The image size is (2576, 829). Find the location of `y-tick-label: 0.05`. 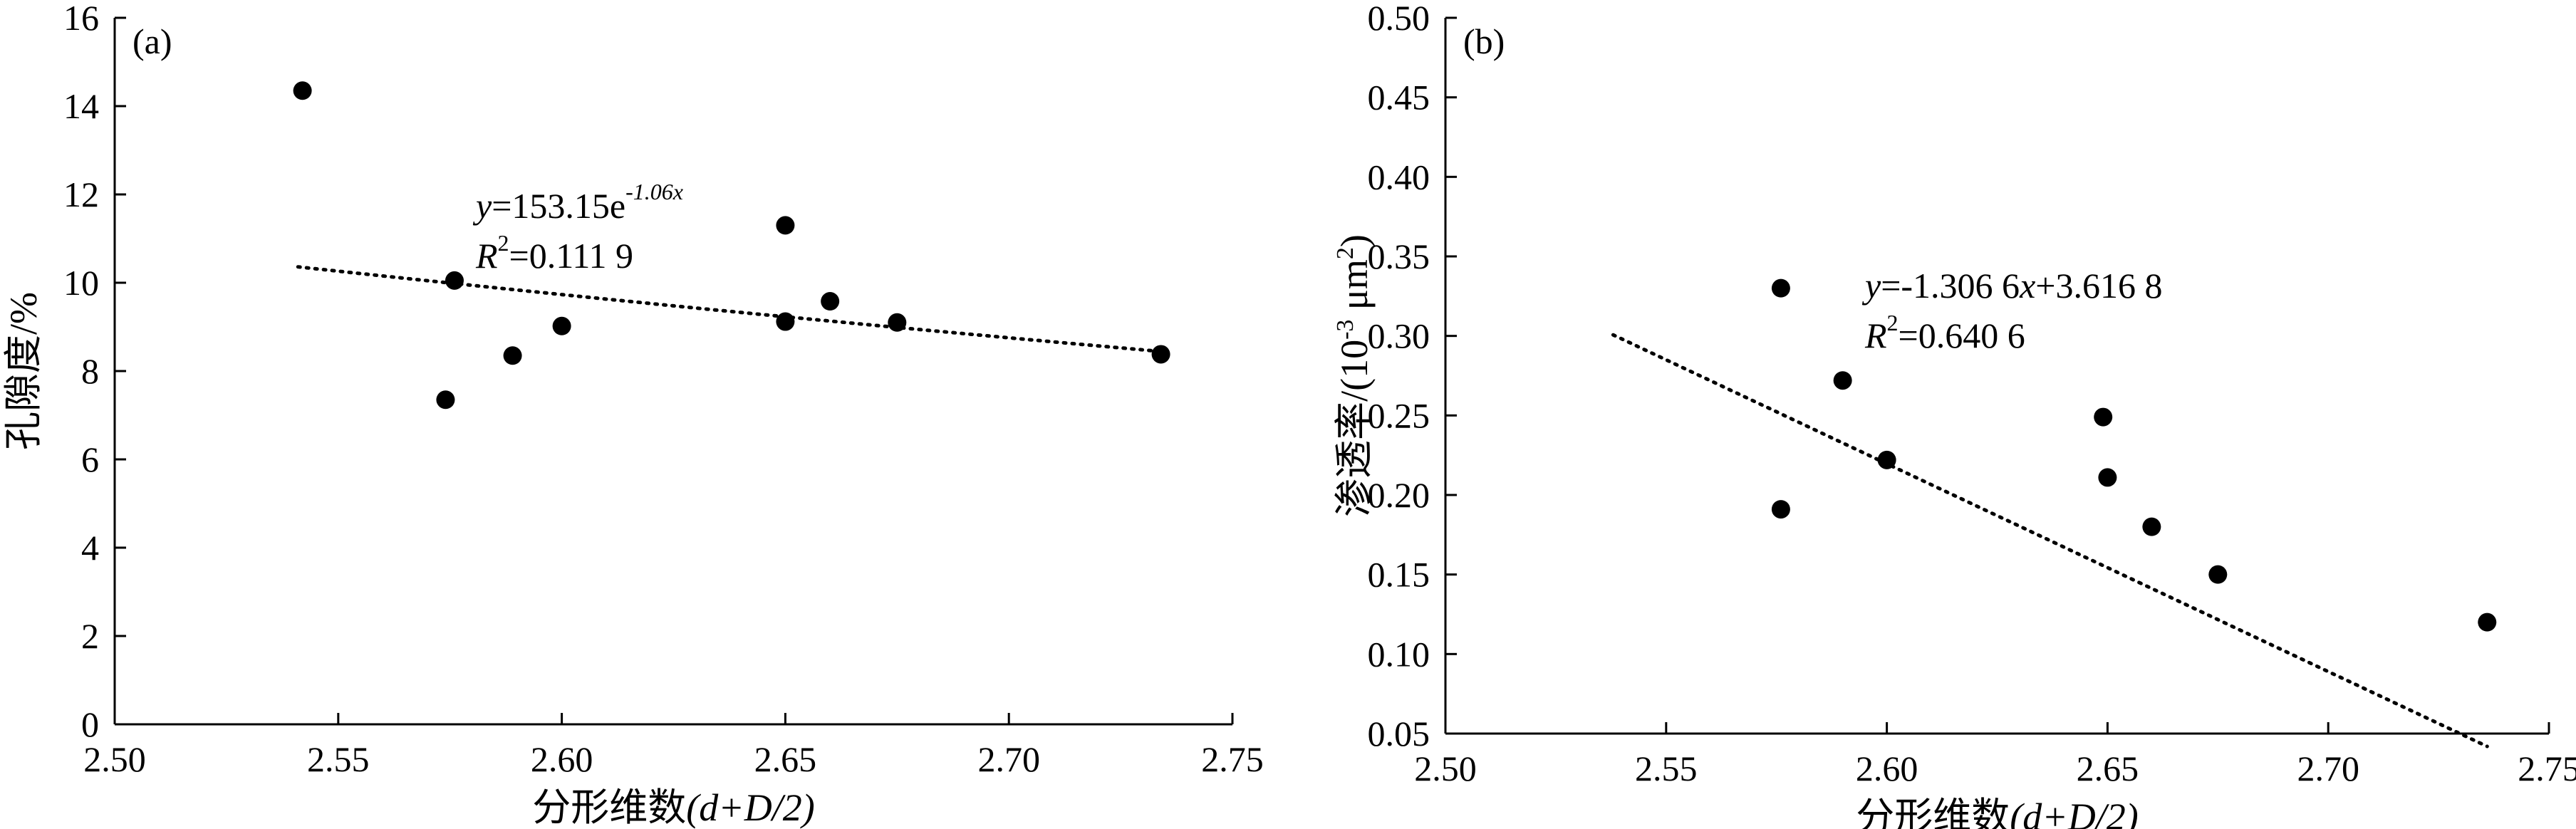

y-tick-label: 0.05 is located at coordinates (1399, 734).